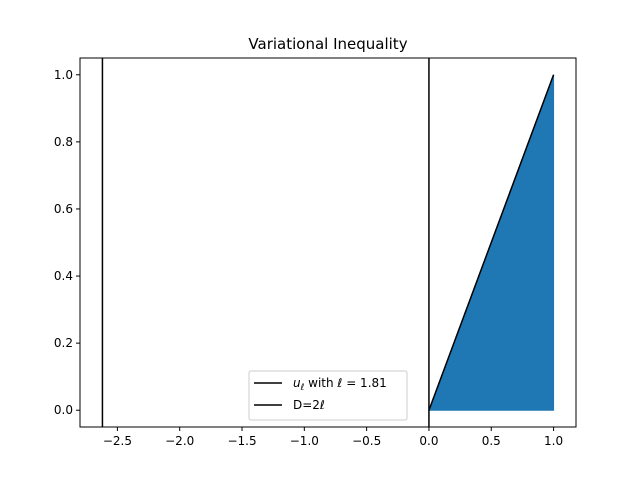  I want to click on y-axis: 0.0 0.2 0.4 0.6 0.8 1.0, so click(67, 242).